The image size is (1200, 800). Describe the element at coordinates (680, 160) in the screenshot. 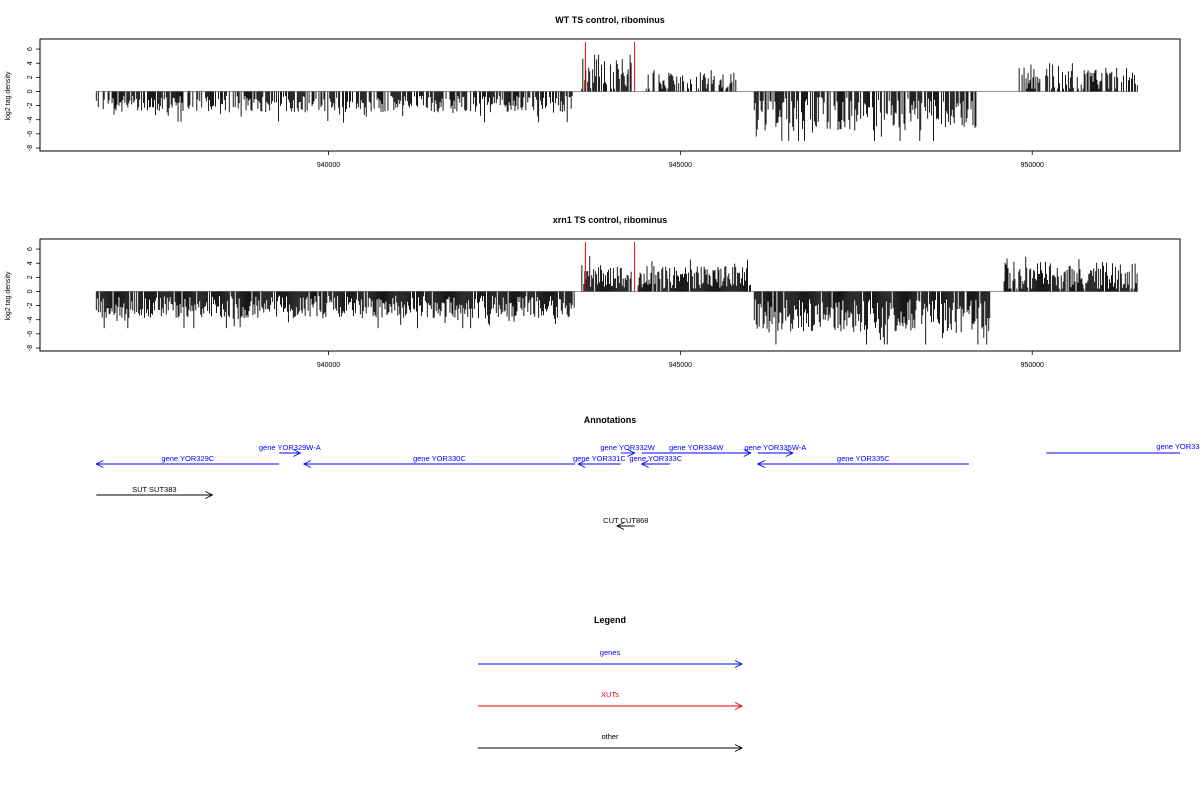

I see `wt-track-x-axis: 940000 945000 950000` at that location.